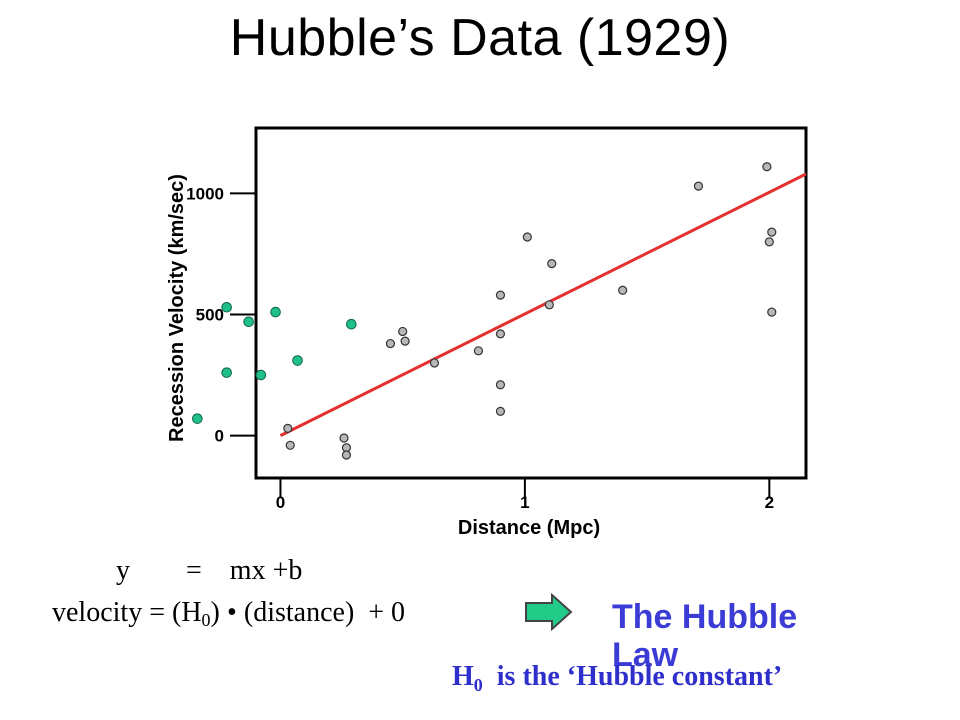  What do you see at coordinates (480, 38) in the screenshot?
I see `slide-title: Hubble’s Data (1929)` at bounding box center [480, 38].